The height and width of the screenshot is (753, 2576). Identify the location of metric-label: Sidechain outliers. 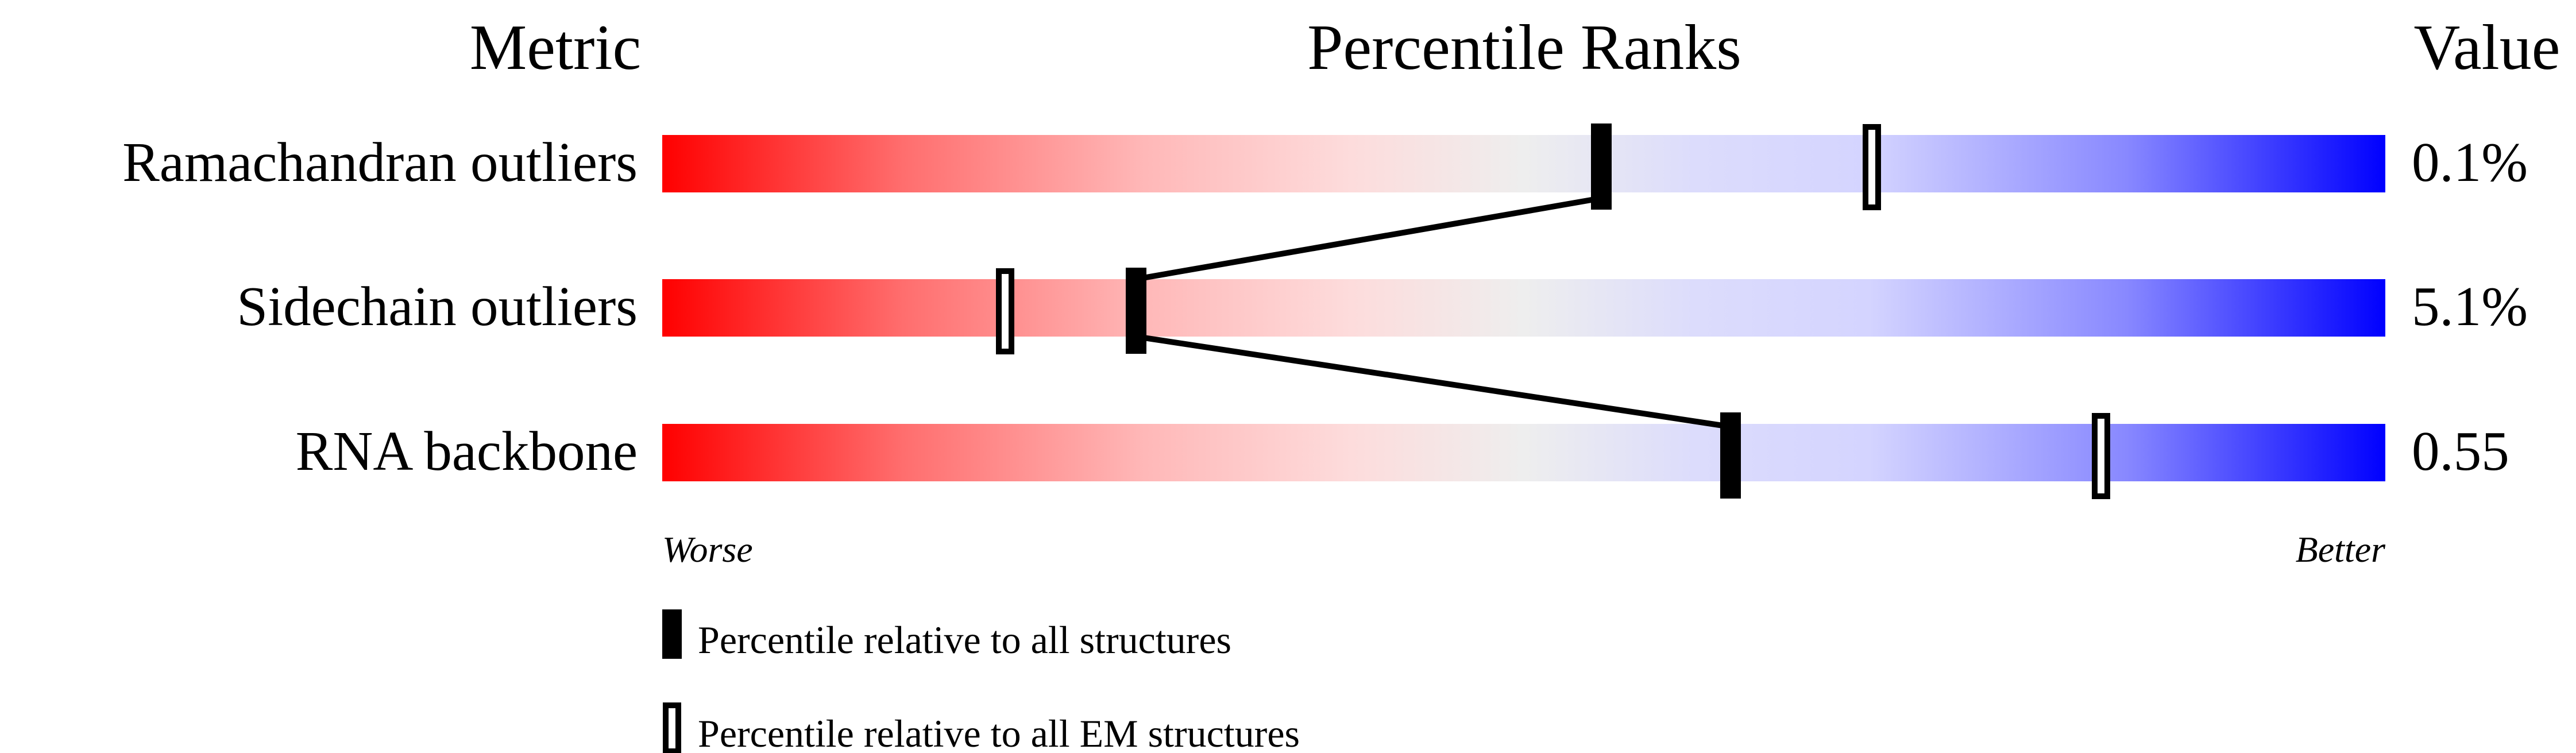
(437, 306).